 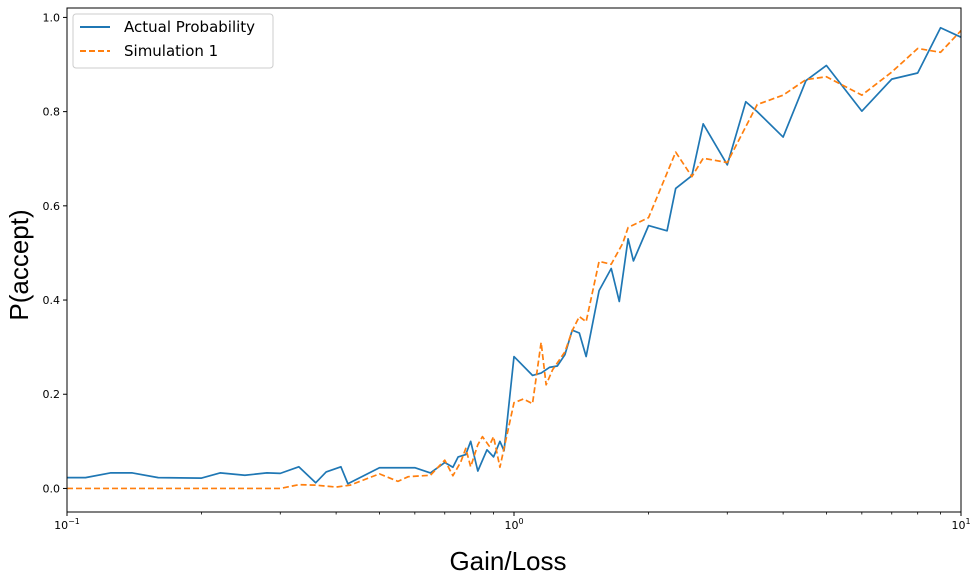 What do you see at coordinates (52, 112) in the screenshot?
I see `y-tick-label: 0.8` at bounding box center [52, 112].